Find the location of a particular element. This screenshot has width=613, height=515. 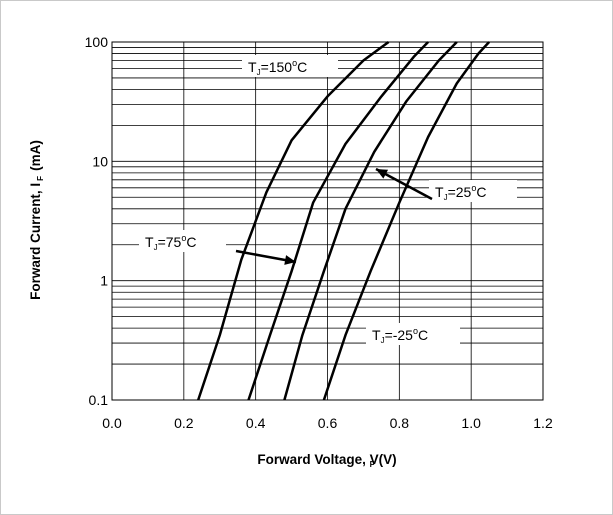

y-tick-label: 1 is located at coordinates (104, 281).